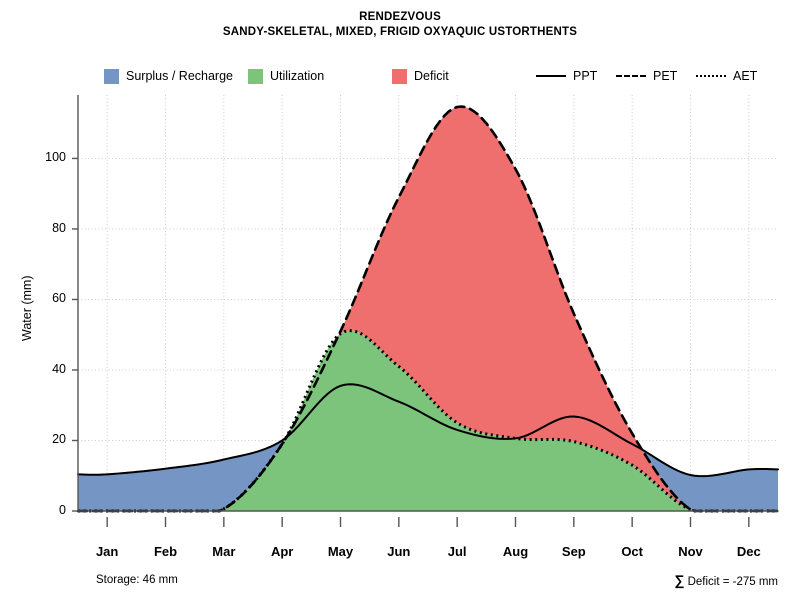 Image resolution: width=800 pixels, height=600 pixels. Describe the element at coordinates (399, 551) in the screenshot. I see `x-tick-label: Jun` at that location.